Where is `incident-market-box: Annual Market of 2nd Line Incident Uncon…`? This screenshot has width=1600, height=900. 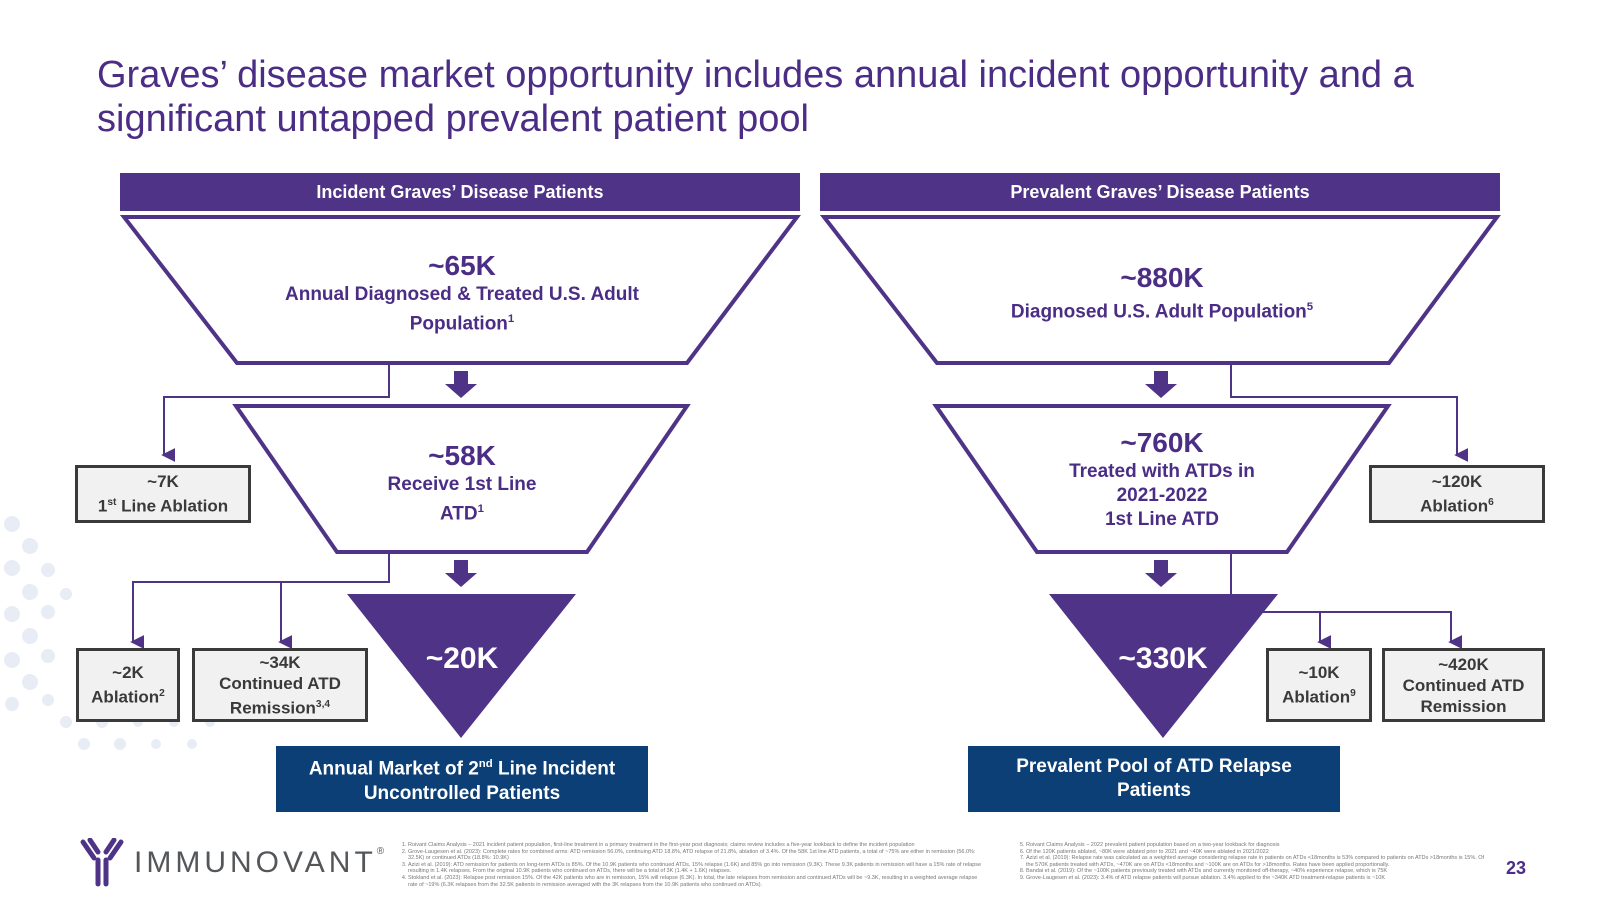
incident-market-box: Annual Market of 2nd Line Incident Uncon… is located at coordinates (462, 779).